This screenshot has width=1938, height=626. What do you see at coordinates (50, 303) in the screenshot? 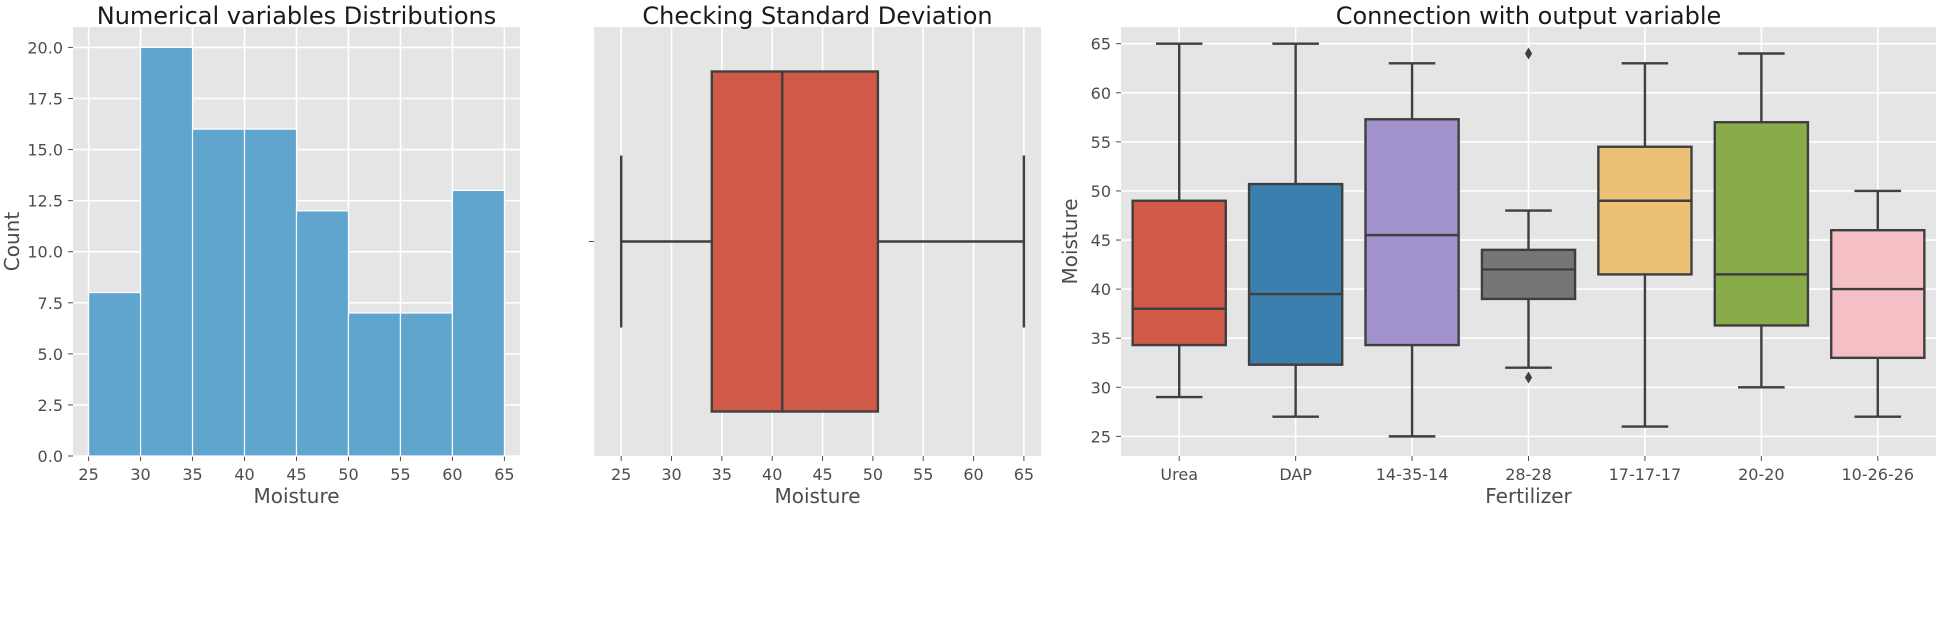
I see `y-tick-label: 7.5` at bounding box center [50, 303].